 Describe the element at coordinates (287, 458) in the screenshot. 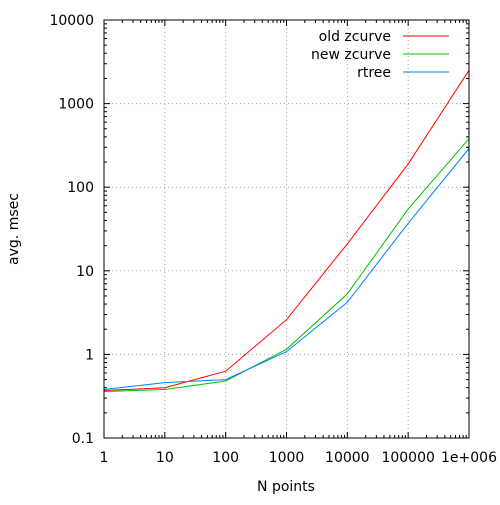

I see `x-tick-label: 1000` at that location.